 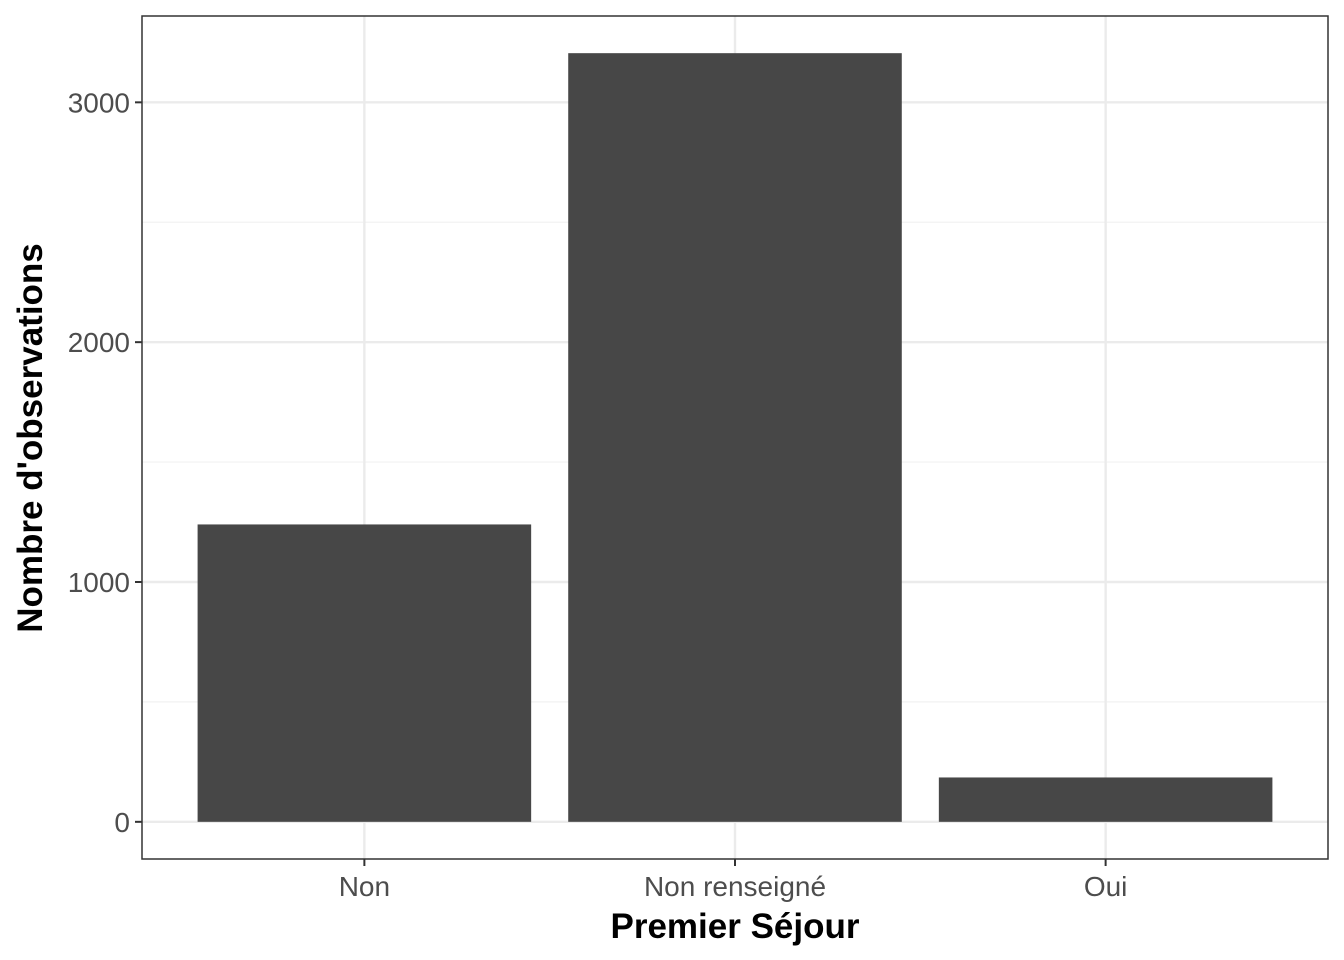 I want to click on y-tick-label: 2000, so click(x=99, y=342).